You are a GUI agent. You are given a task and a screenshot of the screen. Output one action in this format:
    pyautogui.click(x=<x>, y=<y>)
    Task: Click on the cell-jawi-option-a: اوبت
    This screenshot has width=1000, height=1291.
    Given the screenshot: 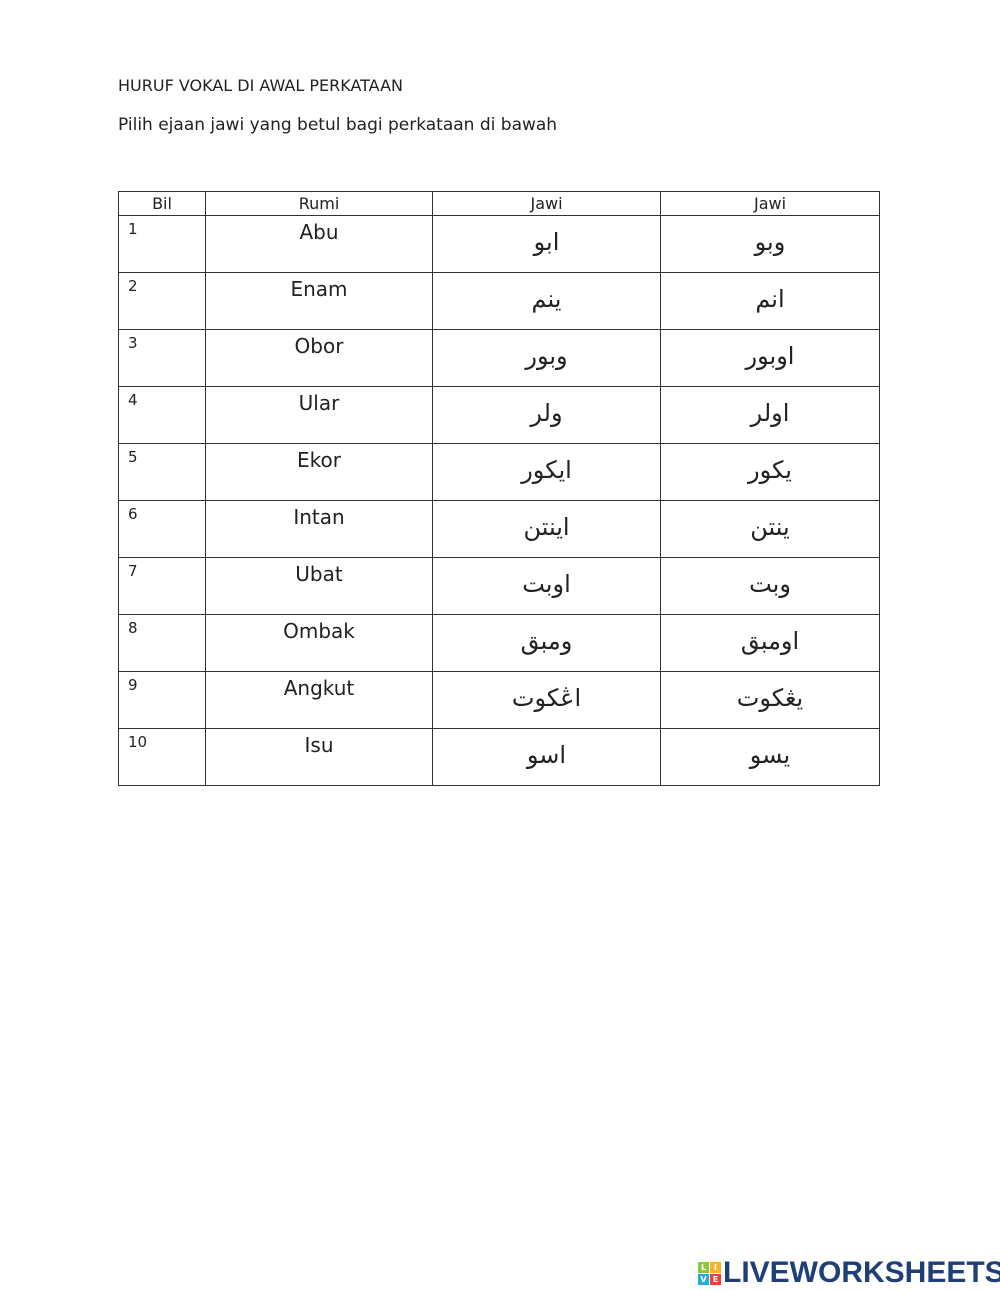 What is the action you would take?
    pyautogui.click(x=546, y=586)
    